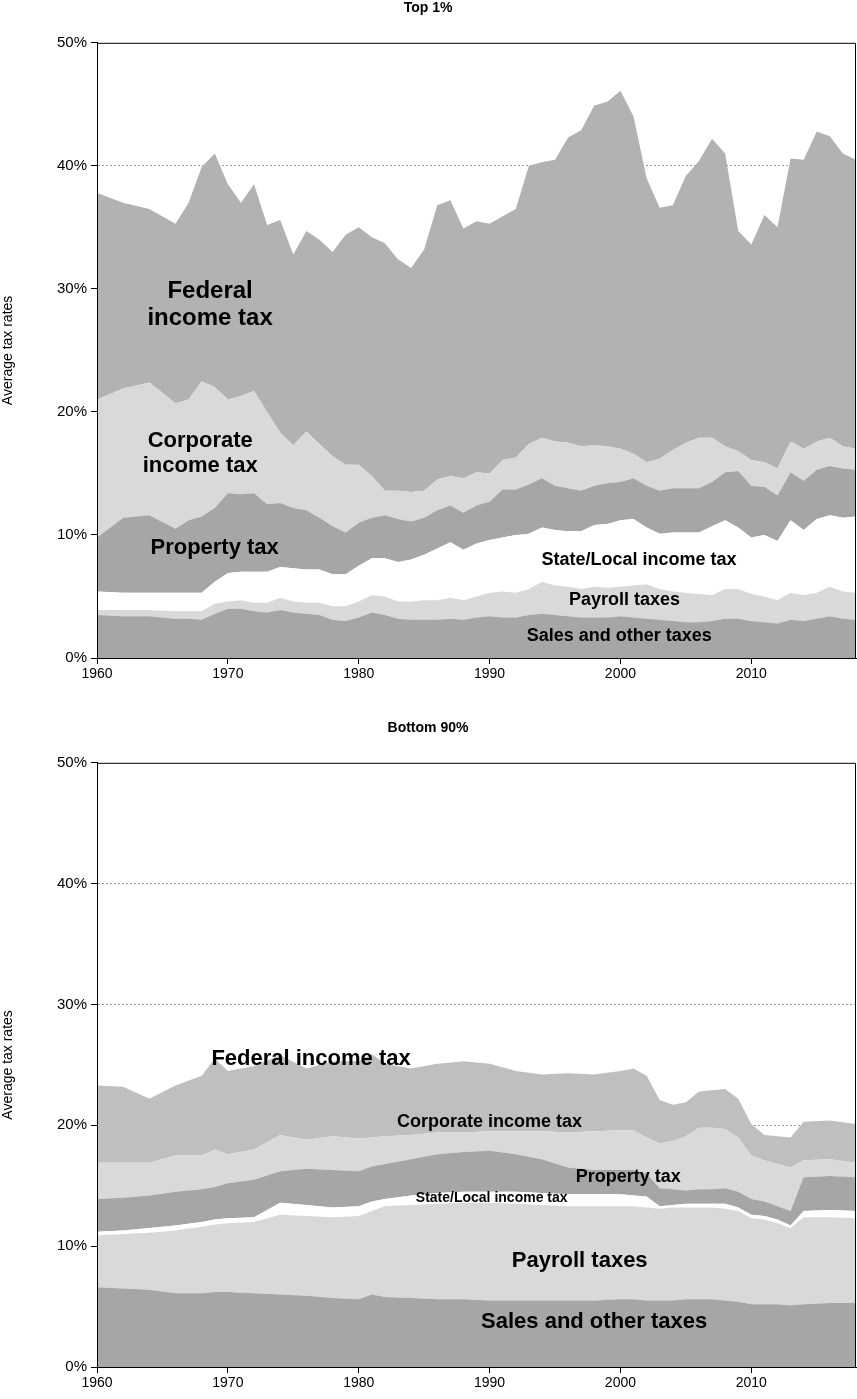  What do you see at coordinates (428, 8) in the screenshot?
I see `chart-title: Top 1%` at bounding box center [428, 8].